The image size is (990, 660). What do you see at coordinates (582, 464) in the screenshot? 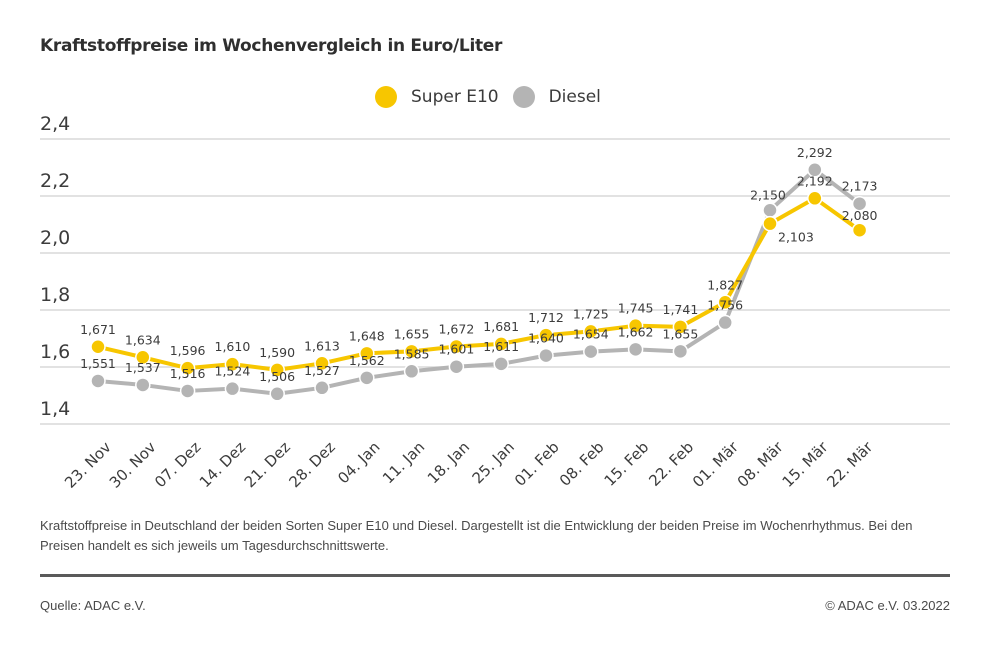
I see `x-tick-label: 08. Feb` at bounding box center [582, 464].